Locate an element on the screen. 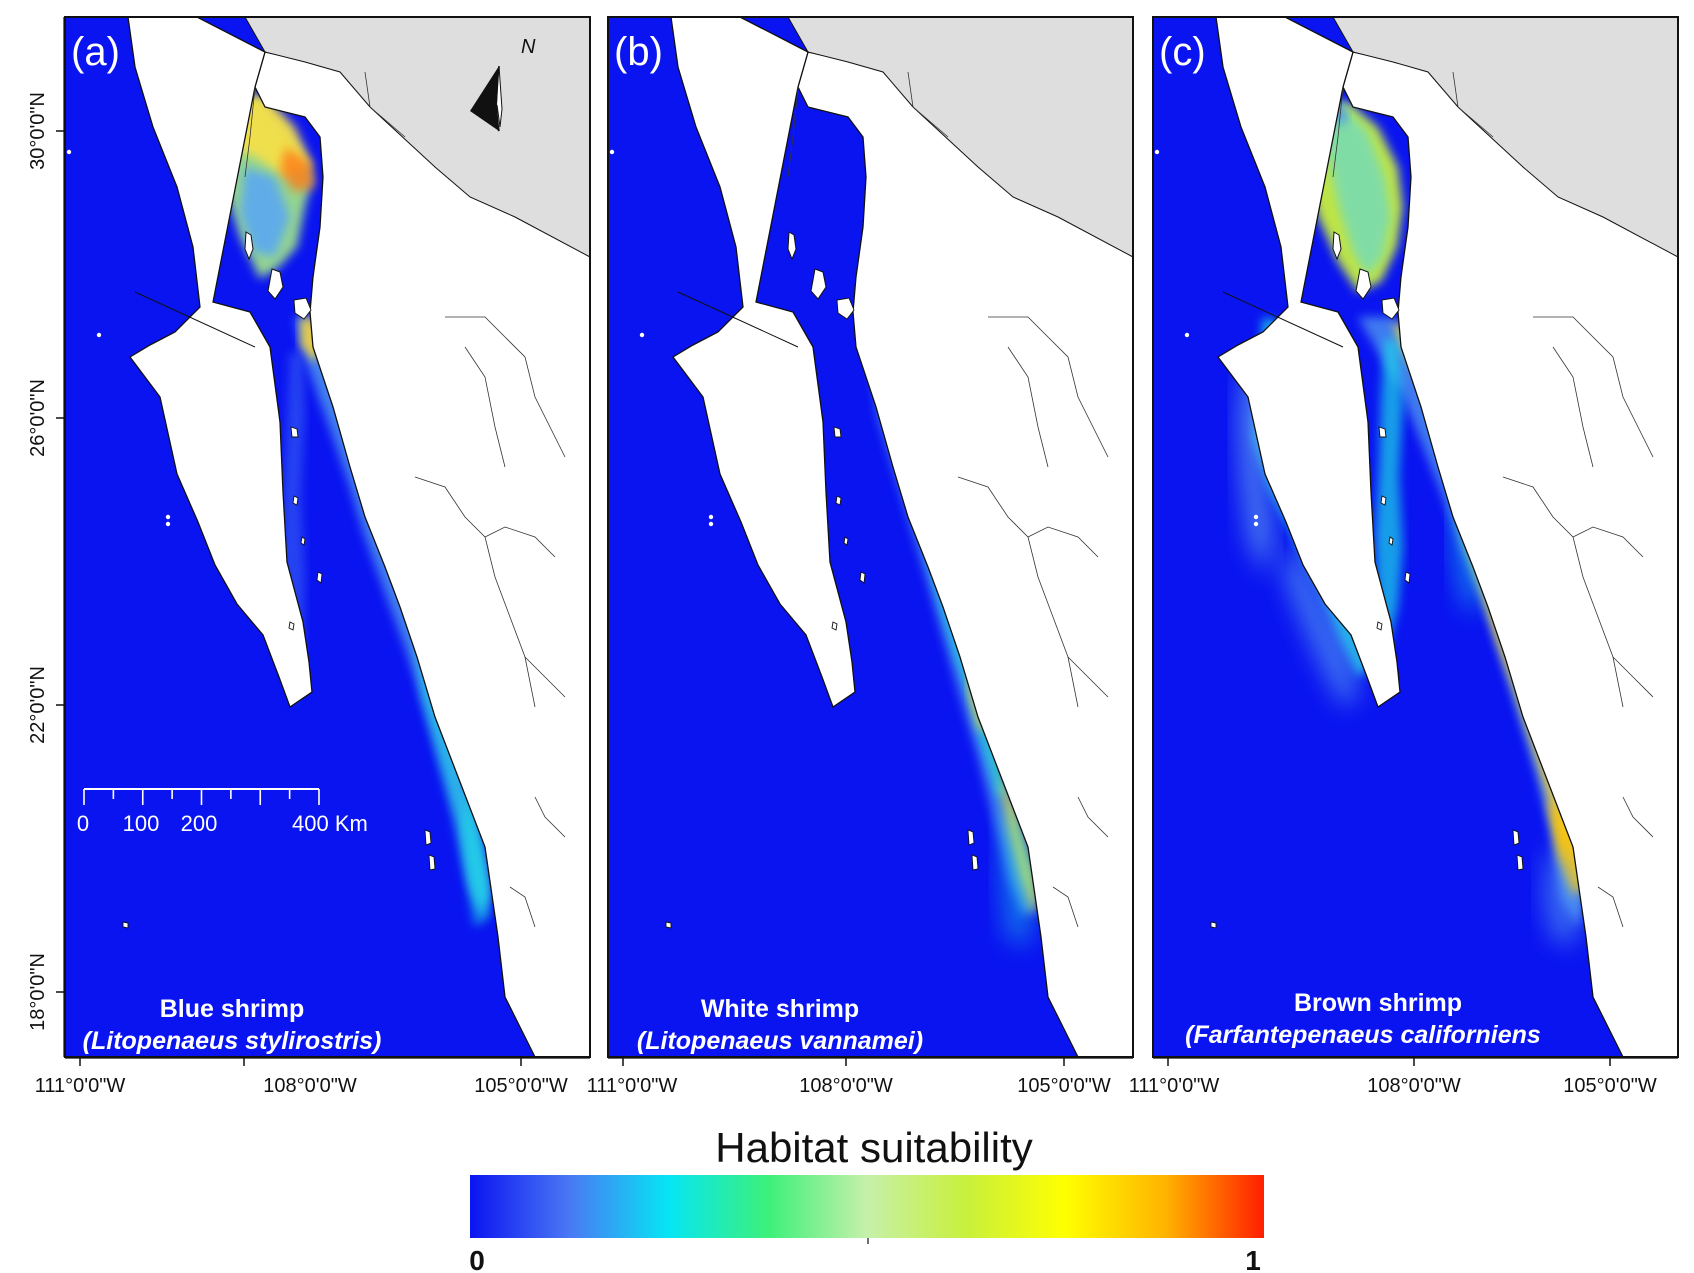 The width and height of the screenshot is (1694, 1273). habitat-suitability-legend: Habitat suitability 0 1 is located at coordinates (866, 1198).